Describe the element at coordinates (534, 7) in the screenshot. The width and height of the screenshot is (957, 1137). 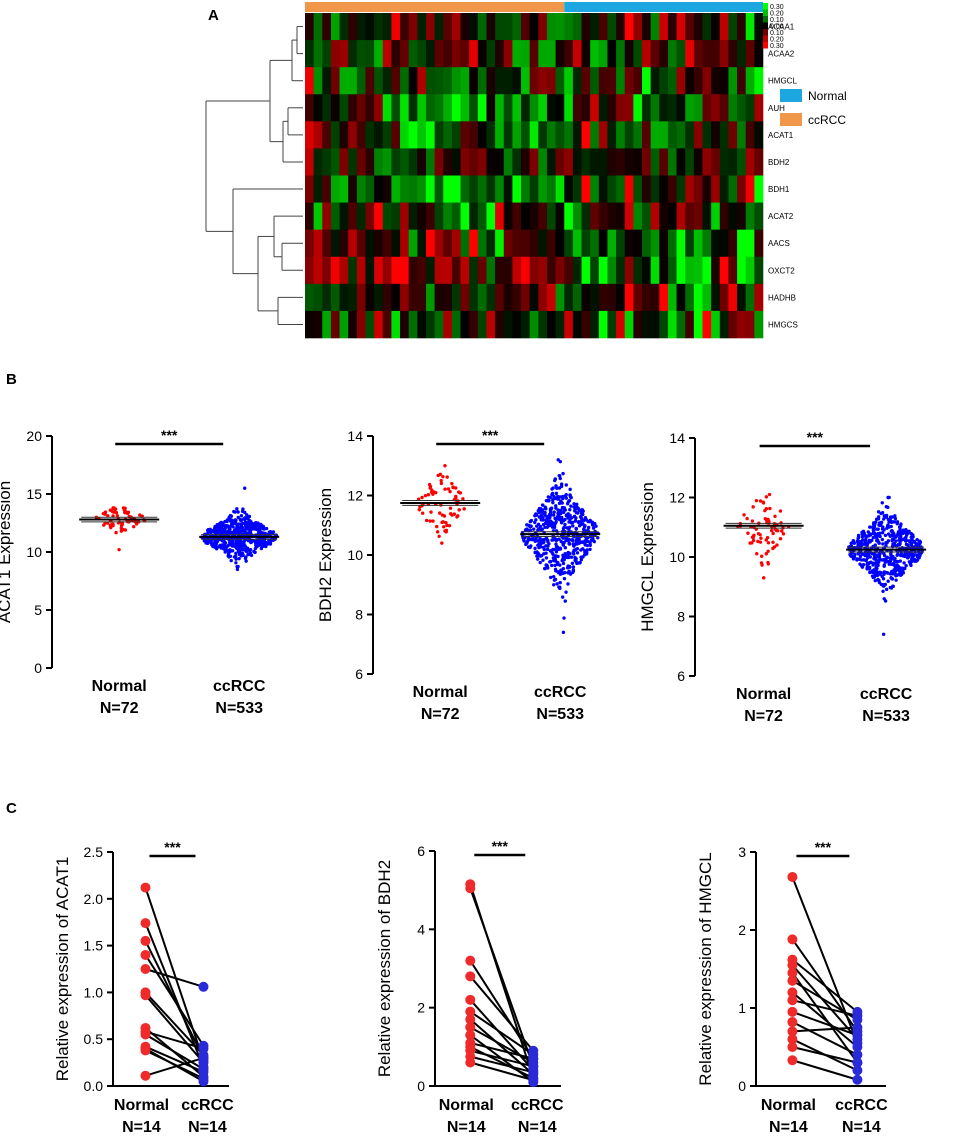
I see `group-annotation-bar` at that location.